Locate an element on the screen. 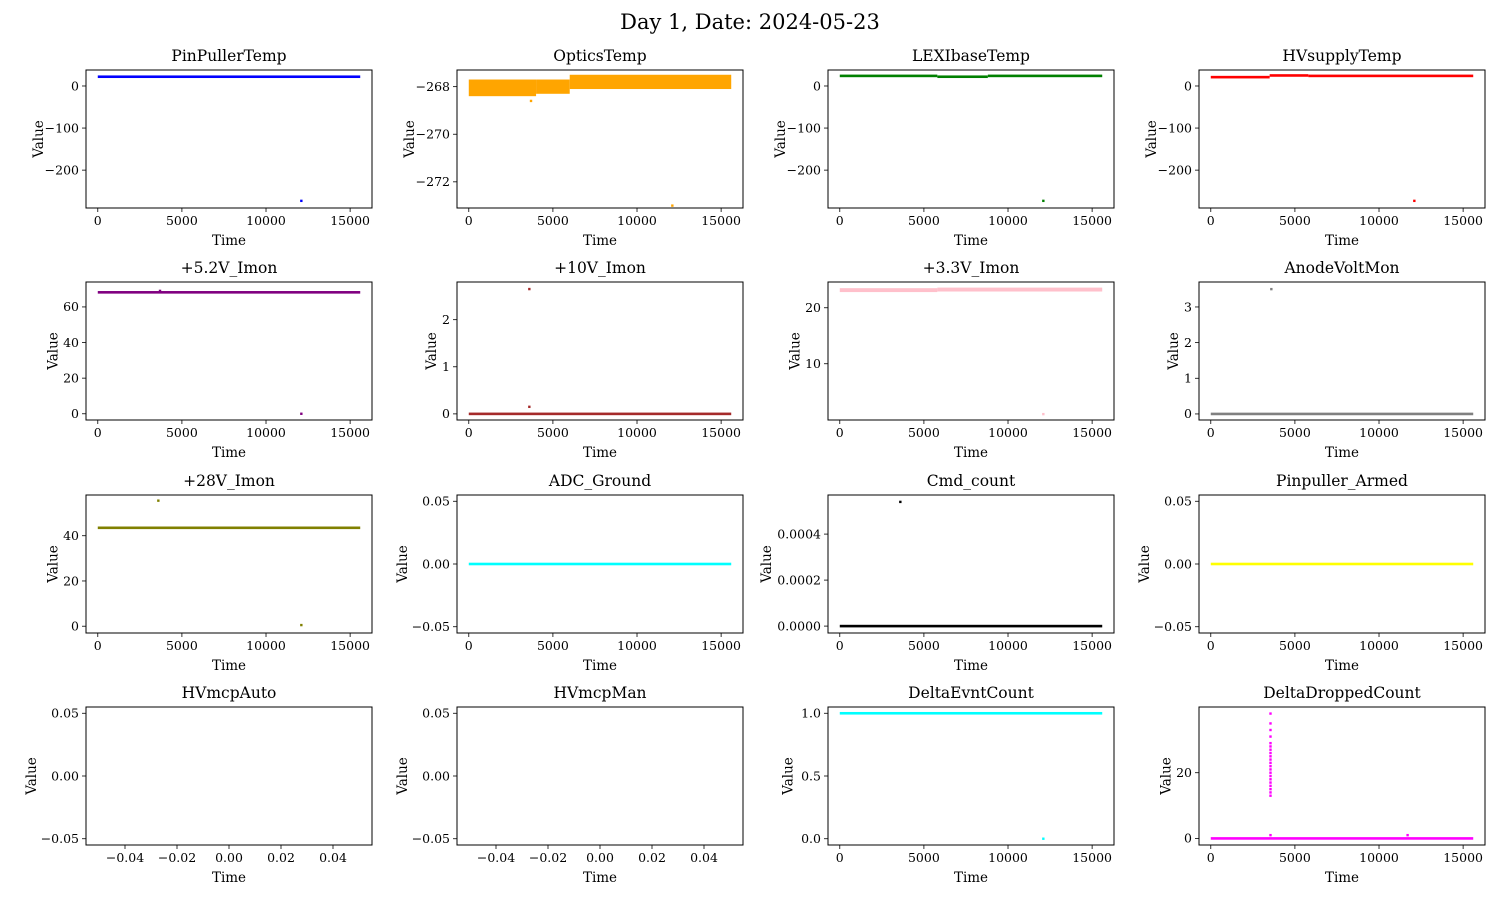 This screenshot has height=900, width=1500. y-tick-label: 0.0002 is located at coordinates (799, 579).